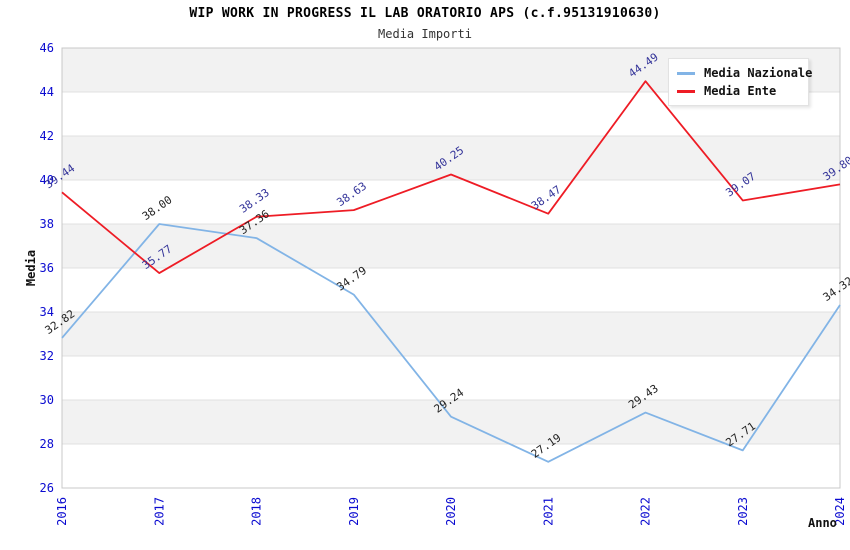 This screenshot has width=850, height=550. I want to click on x-axis-title: Anno, so click(822, 523).